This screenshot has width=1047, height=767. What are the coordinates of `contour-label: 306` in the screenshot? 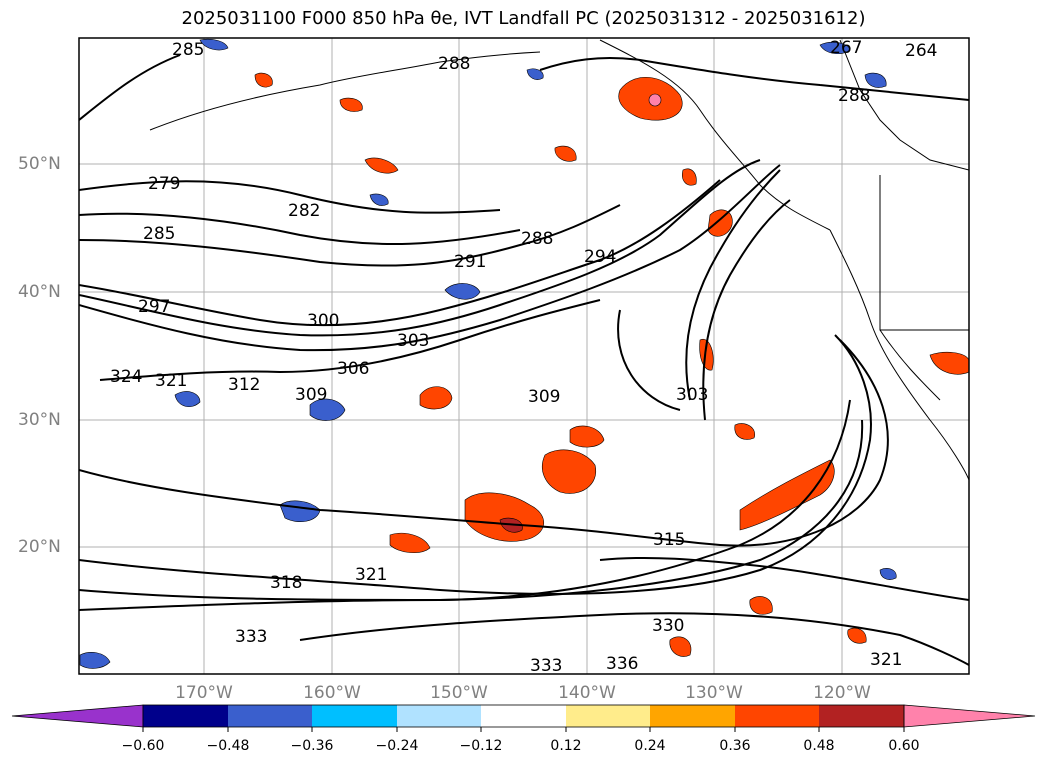 It's located at (353, 369).